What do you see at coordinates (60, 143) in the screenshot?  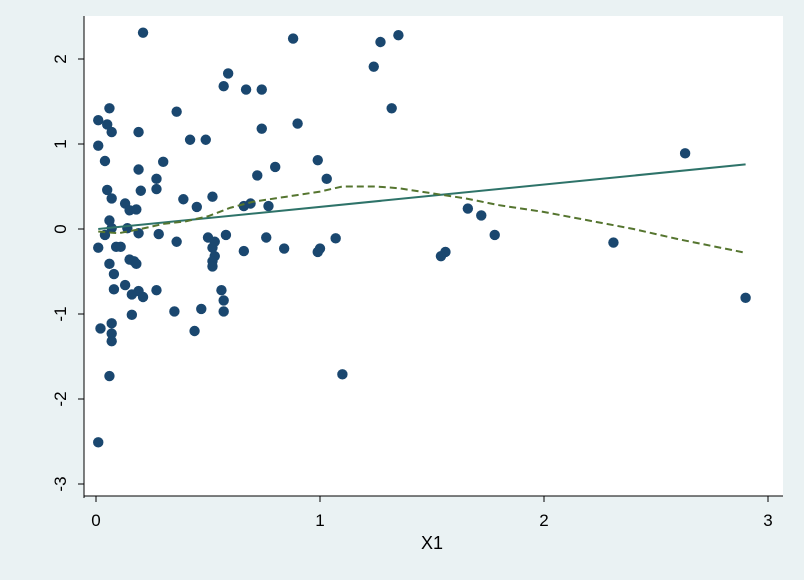 I see `y-tick-label: 1` at bounding box center [60, 143].